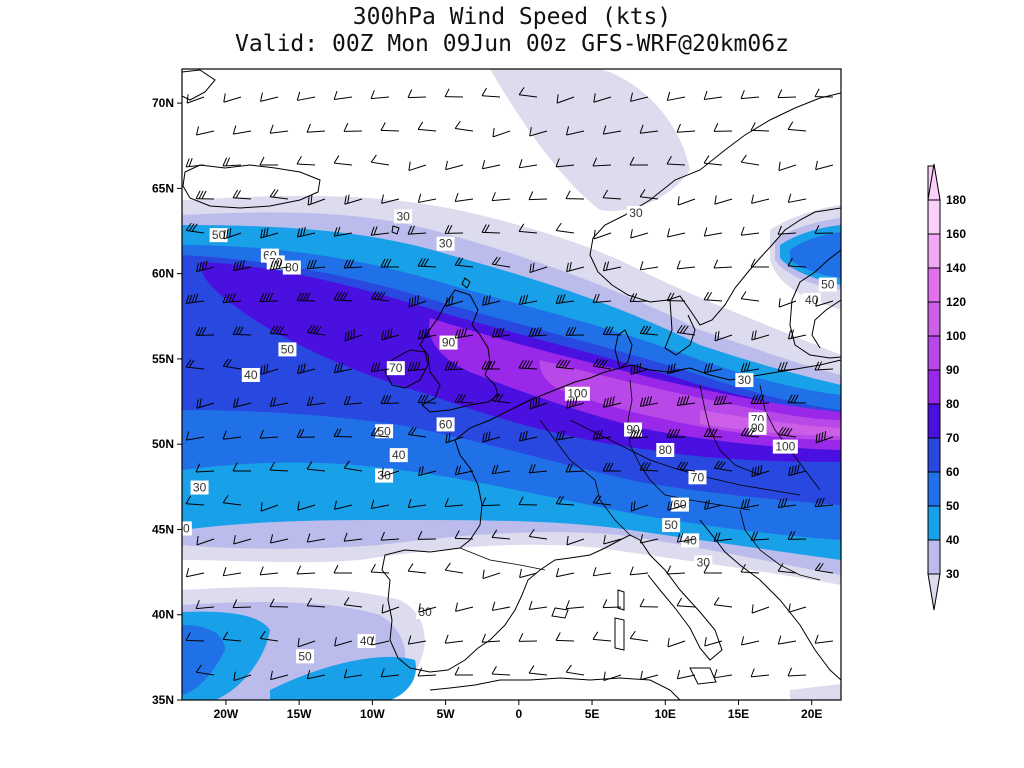  I want to click on colorbar-swatch, so click(934, 523).